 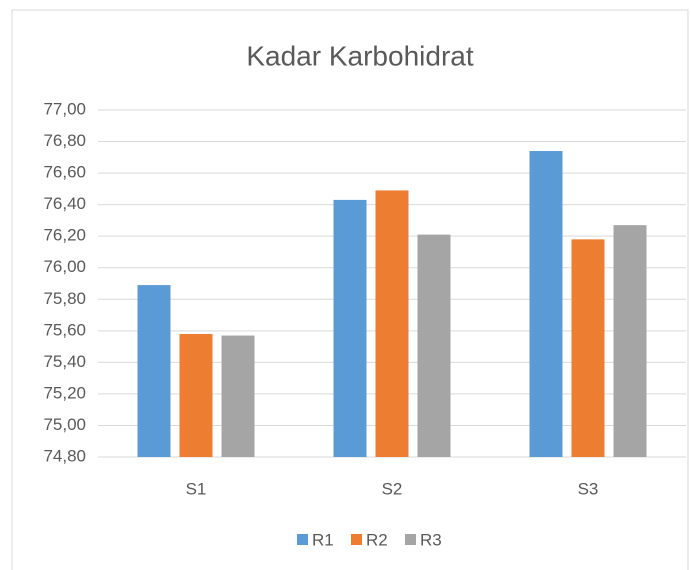 What do you see at coordinates (64, 329) in the screenshot?
I see `y-tick-label: 75,60` at bounding box center [64, 329].